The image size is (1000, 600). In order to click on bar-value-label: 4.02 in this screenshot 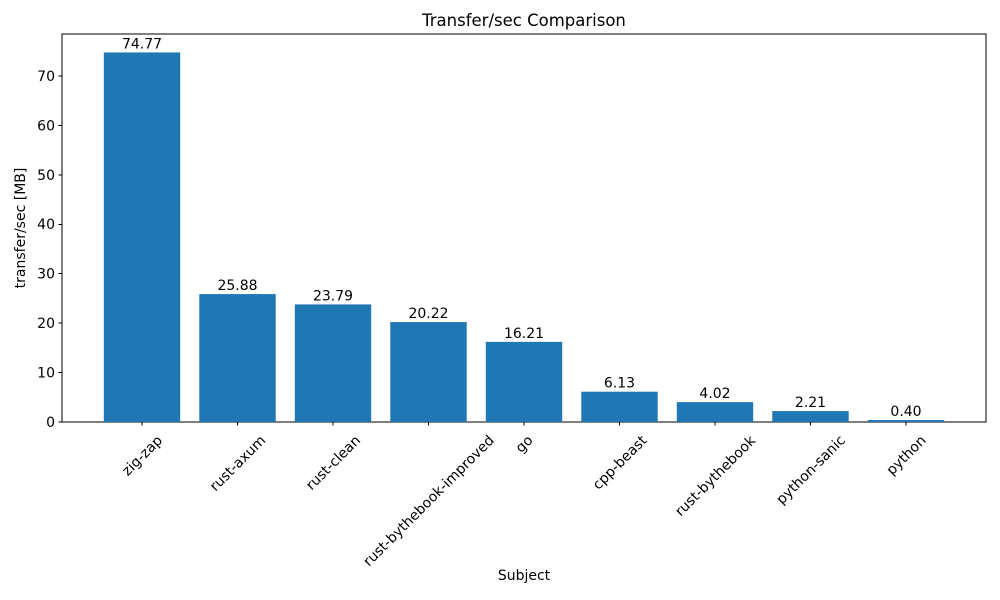, I will do `click(714, 394)`.